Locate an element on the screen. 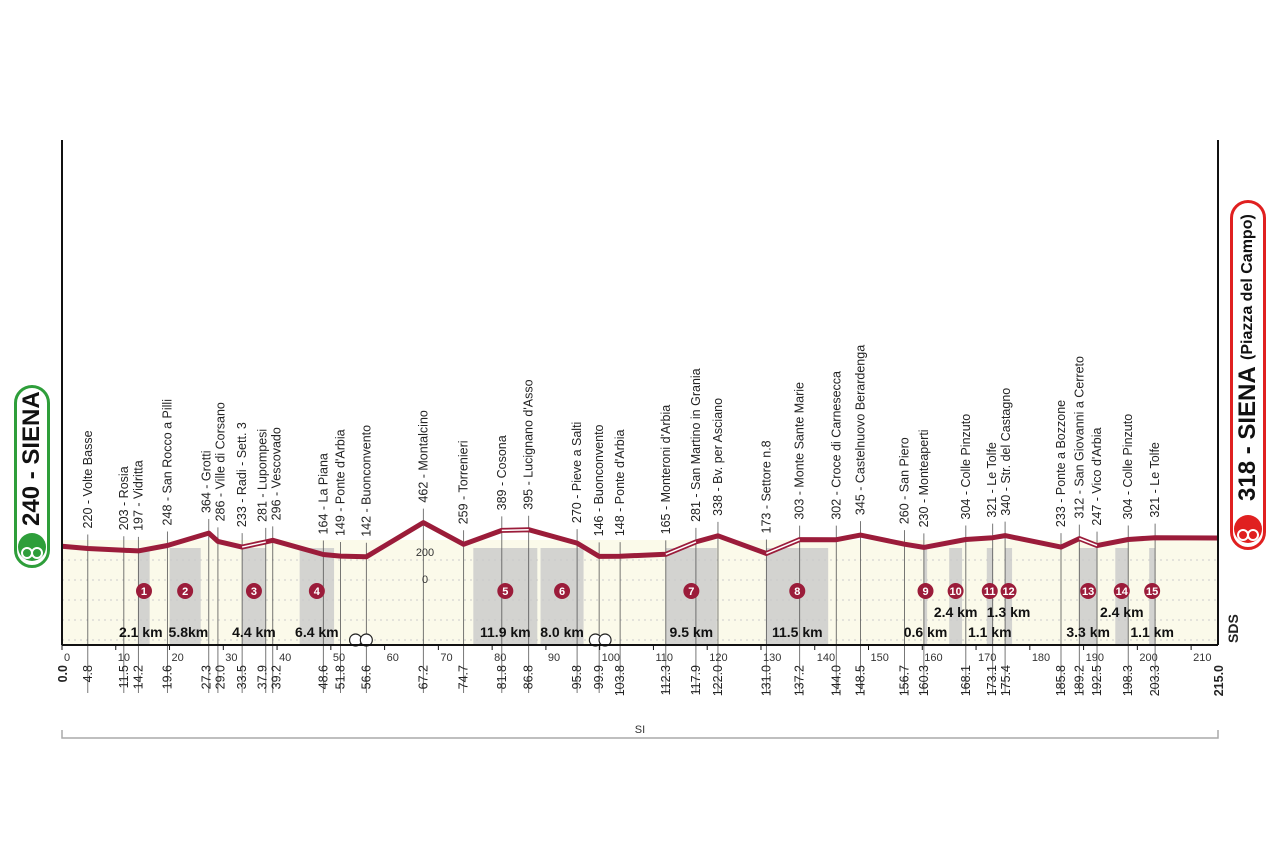 The image size is (1280, 852). waypoint-km: 14.2 is located at coordinates (138, 677).